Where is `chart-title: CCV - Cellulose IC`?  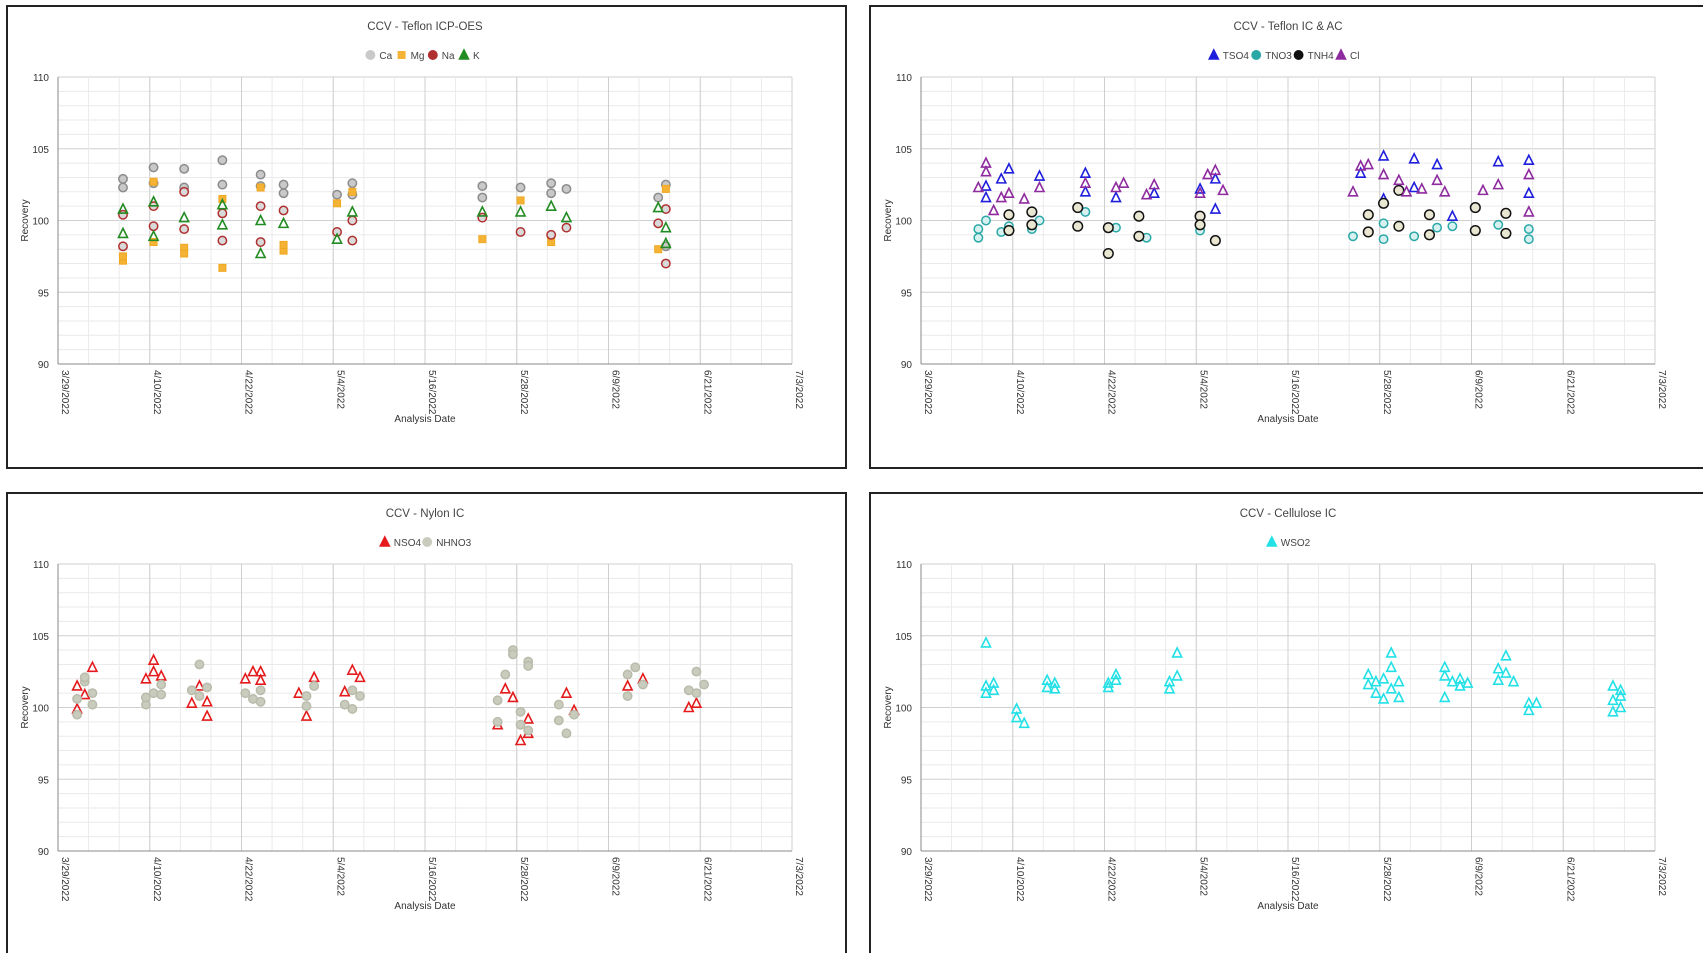 chart-title: CCV - Cellulose IC is located at coordinates (1288, 514).